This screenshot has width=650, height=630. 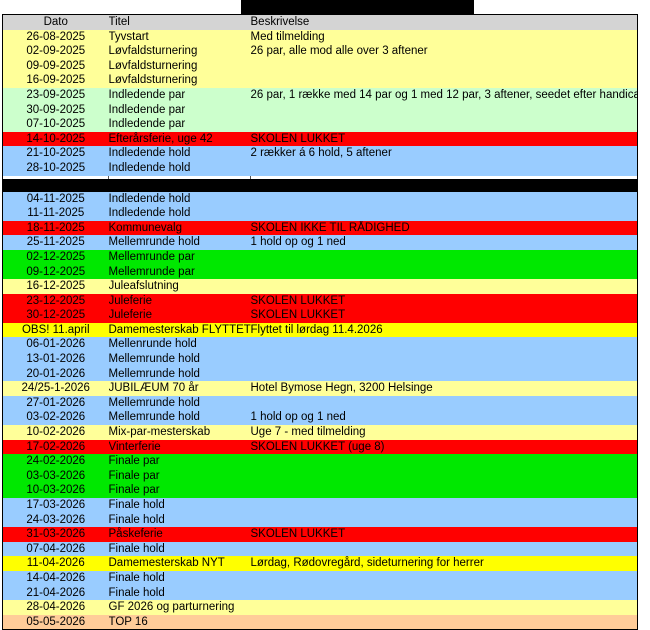 What do you see at coordinates (444, 388) in the screenshot?
I see `cell-beskrivelse: Hotel Bymose Hegn, 3200 Helsinge` at bounding box center [444, 388].